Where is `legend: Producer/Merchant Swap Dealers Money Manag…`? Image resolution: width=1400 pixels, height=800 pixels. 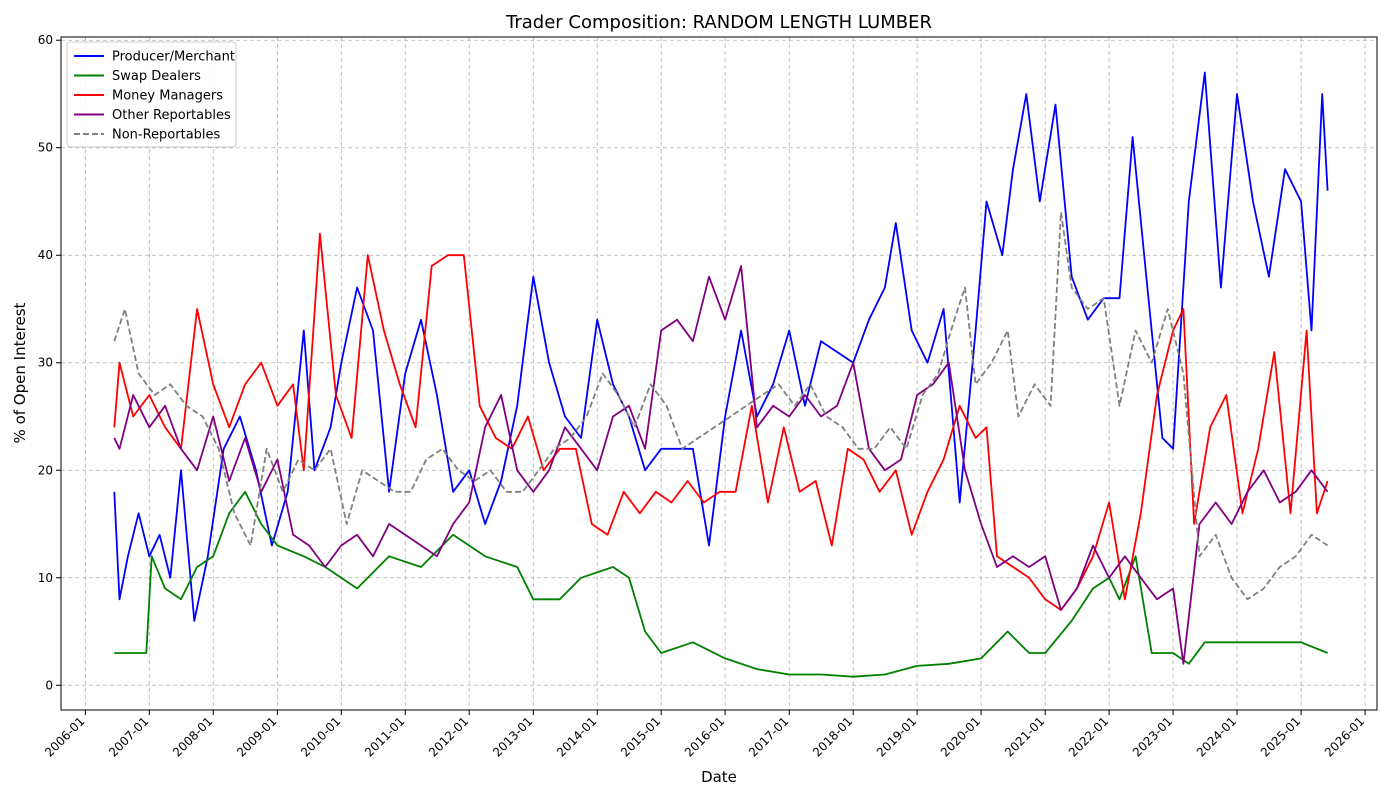
legend: Producer/Merchant Swap Dealers Money Manag… is located at coordinates (151, 94).